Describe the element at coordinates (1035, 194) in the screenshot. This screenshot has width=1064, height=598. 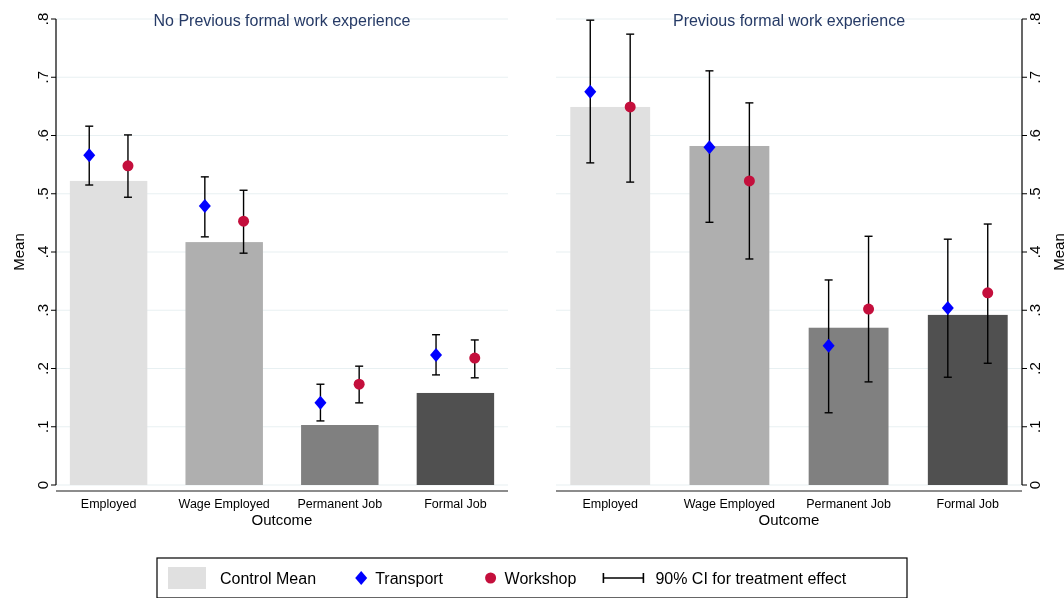
I see `y2-tick-label: .5` at that location.